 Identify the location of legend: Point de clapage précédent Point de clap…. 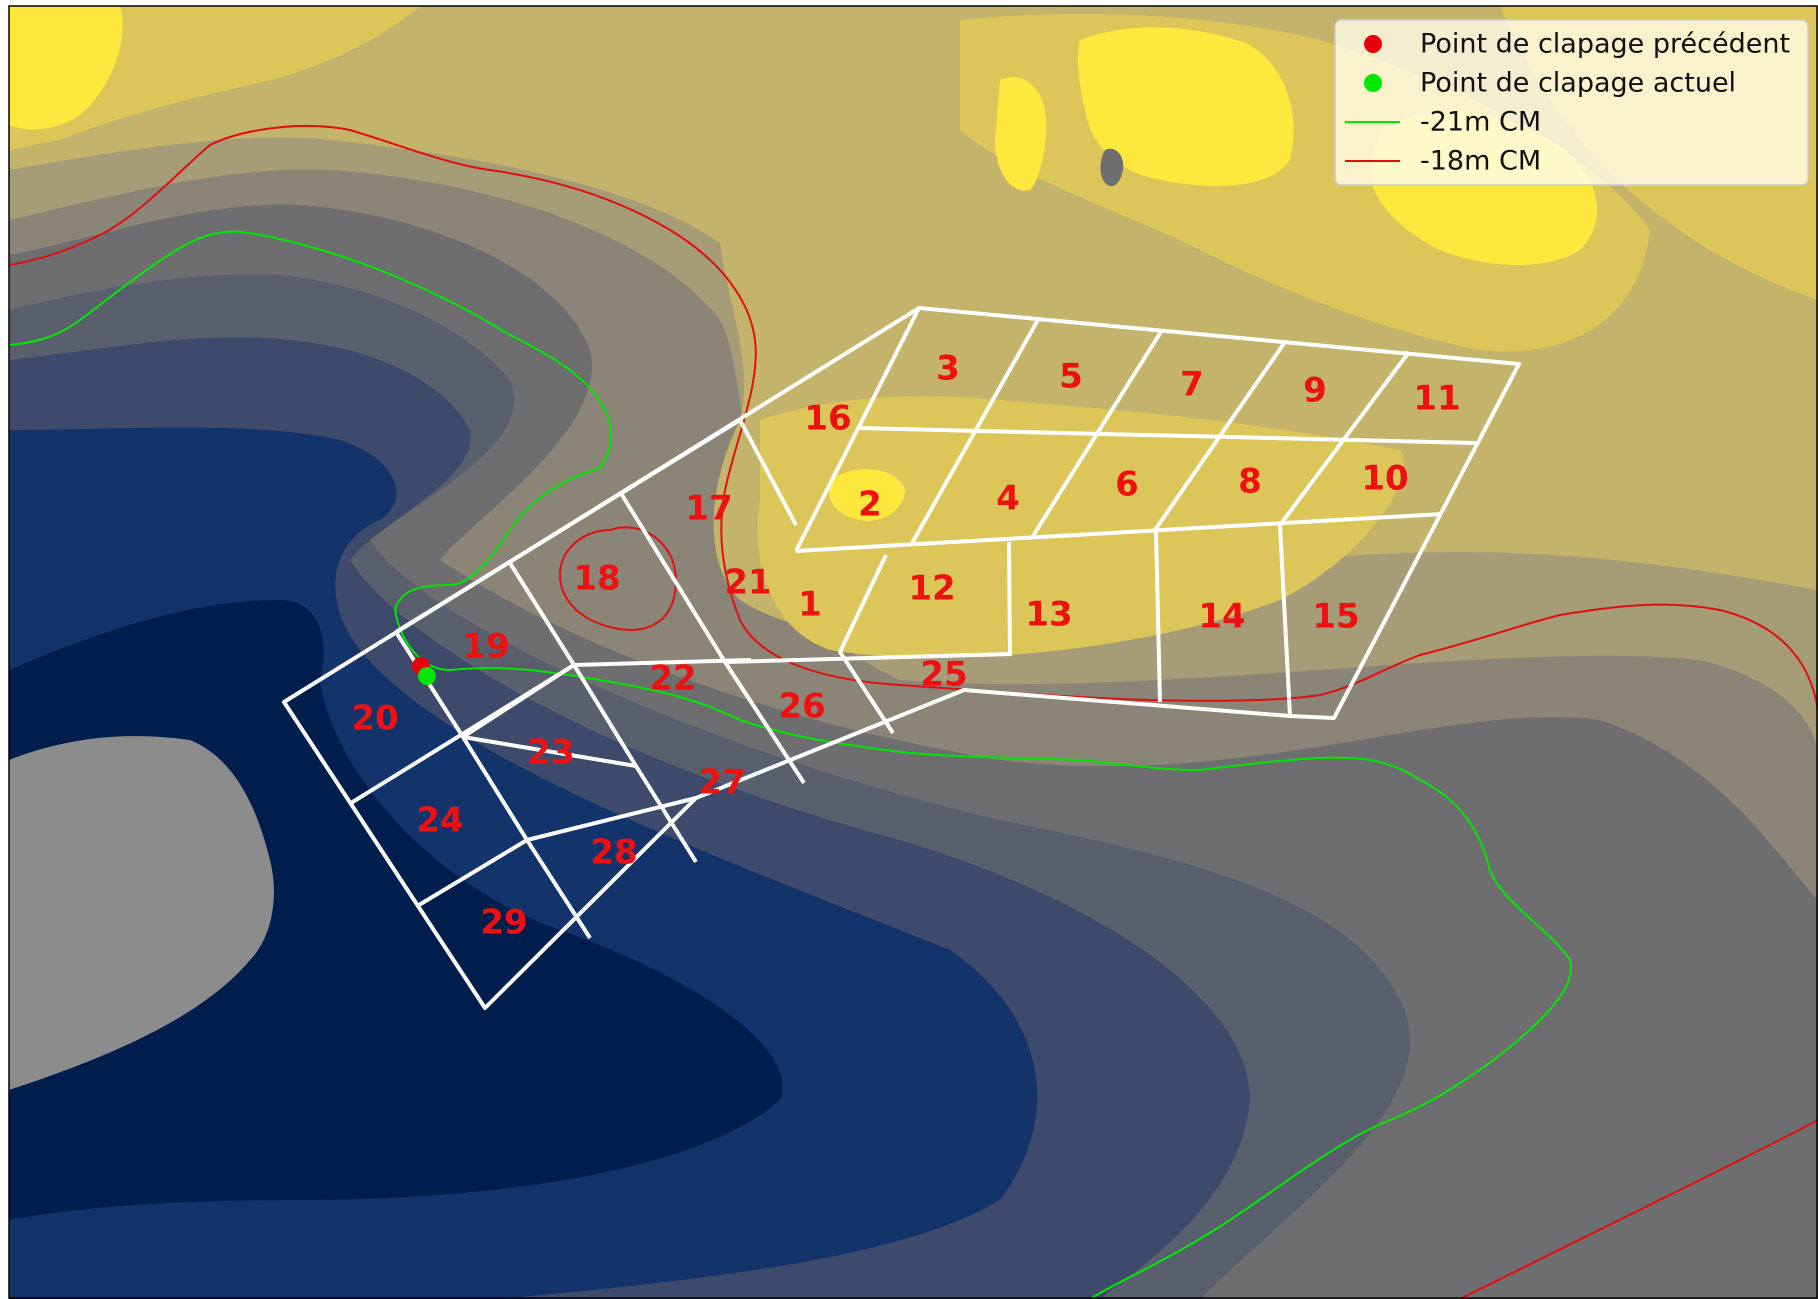
(1571, 102).